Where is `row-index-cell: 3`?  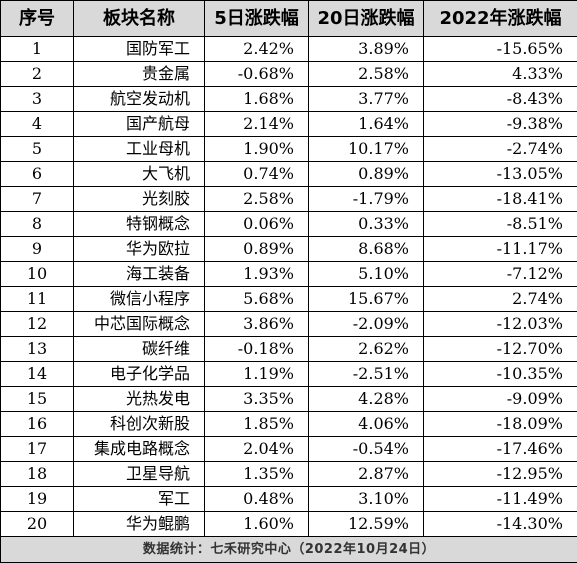
row-index-cell: 3 is located at coordinates (37, 99).